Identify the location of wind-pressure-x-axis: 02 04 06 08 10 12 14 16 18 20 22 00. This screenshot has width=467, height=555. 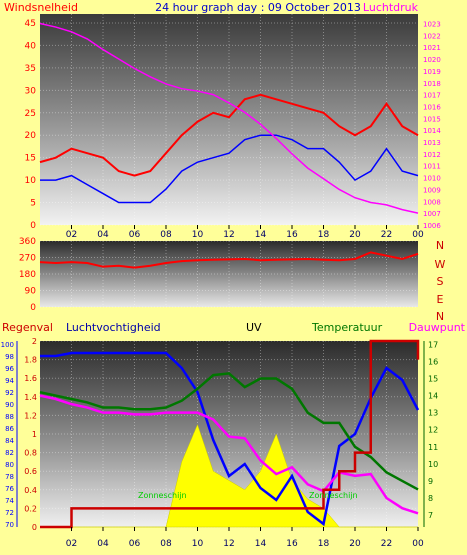
(245, 232).